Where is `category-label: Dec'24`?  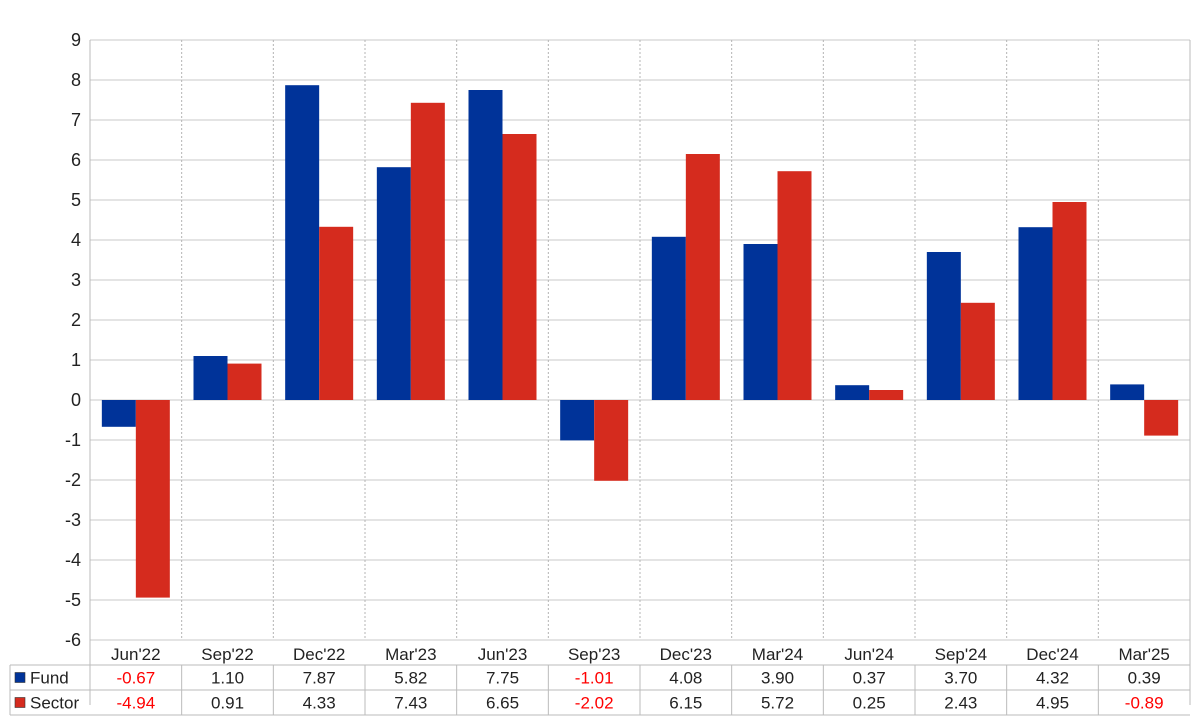
category-label: Dec'24 is located at coordinates (1052, 654).